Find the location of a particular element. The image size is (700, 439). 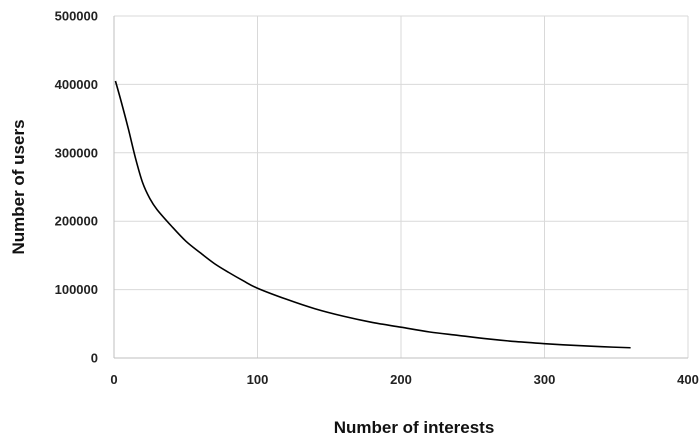

y-tick-label: 500000 is located at coordinates (76, 16).